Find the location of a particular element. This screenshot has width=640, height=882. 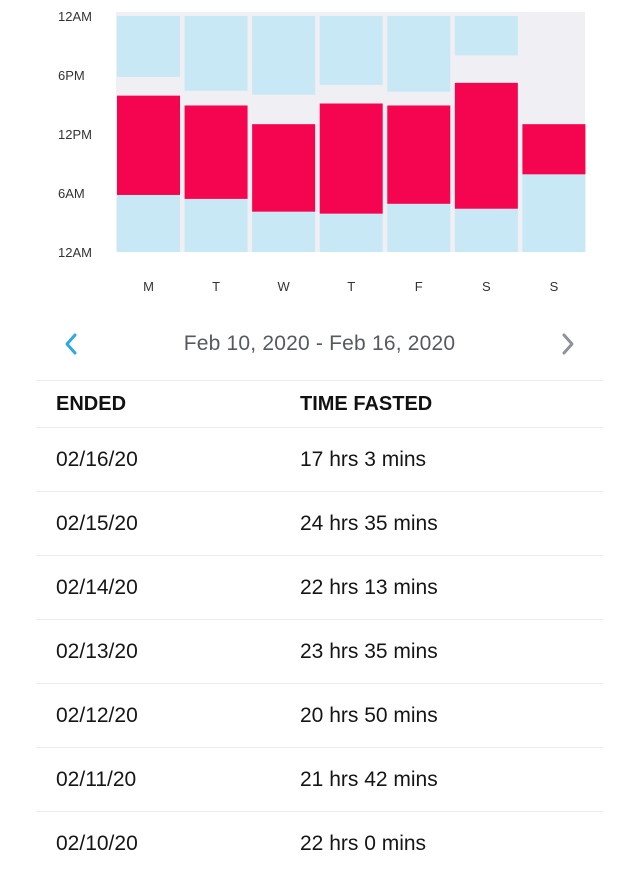

date-range-navigator: Feb 10, 2020 - Feb 16, 2020 is located at coordinates (319, 344).